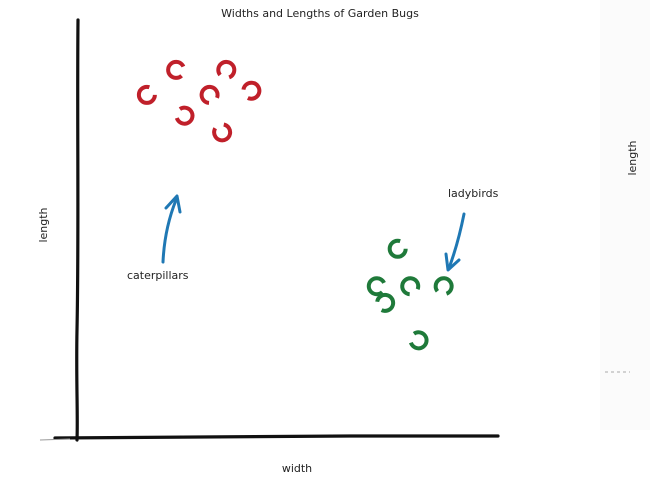  Describe the element at coordinates (456, 241) in the screenshot. I see `arrow-ladybirds` at that location.